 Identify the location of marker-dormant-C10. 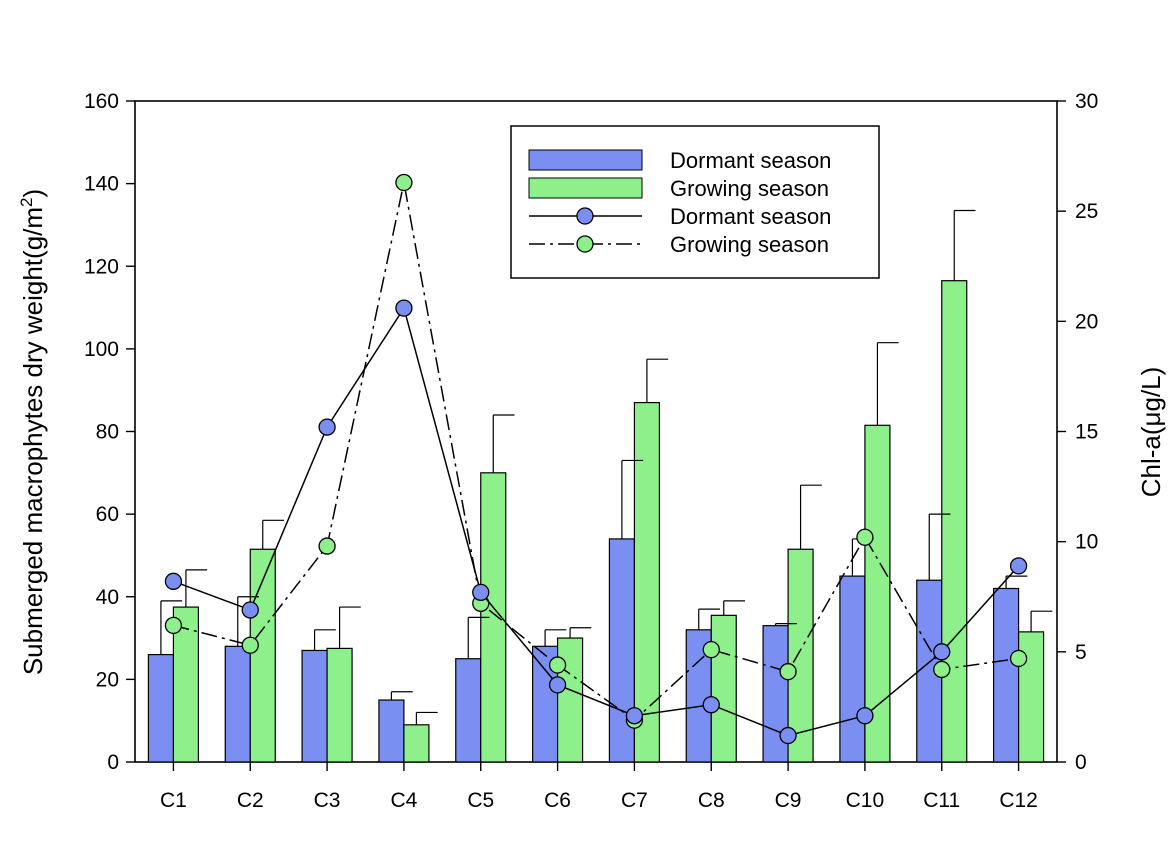
(865, 716).